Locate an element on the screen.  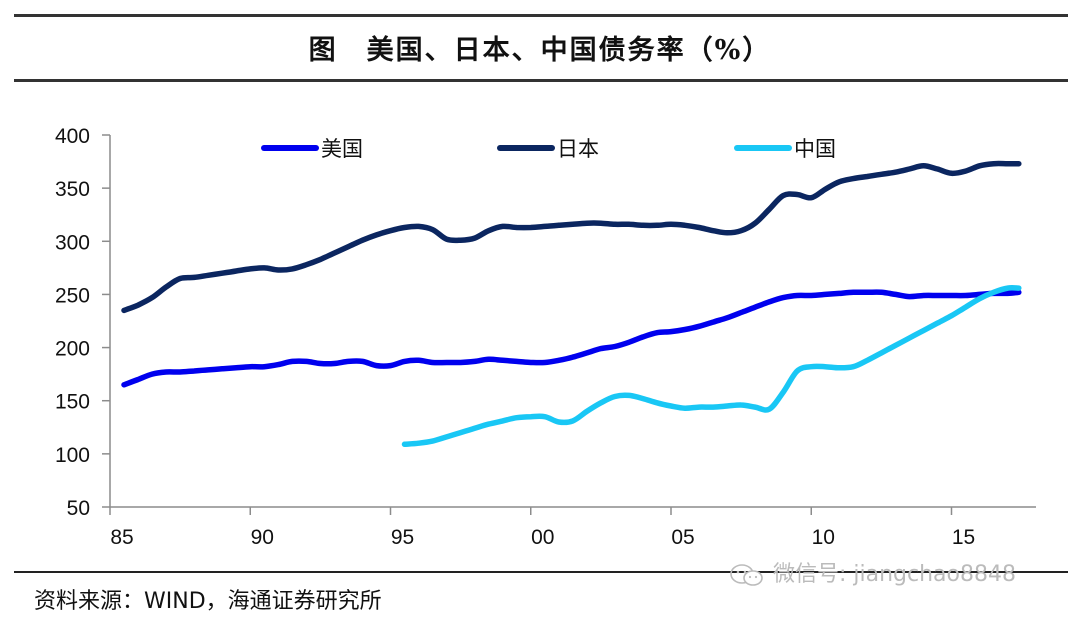
legend-label-japan: 日本 is located at coordinates (578, 149).